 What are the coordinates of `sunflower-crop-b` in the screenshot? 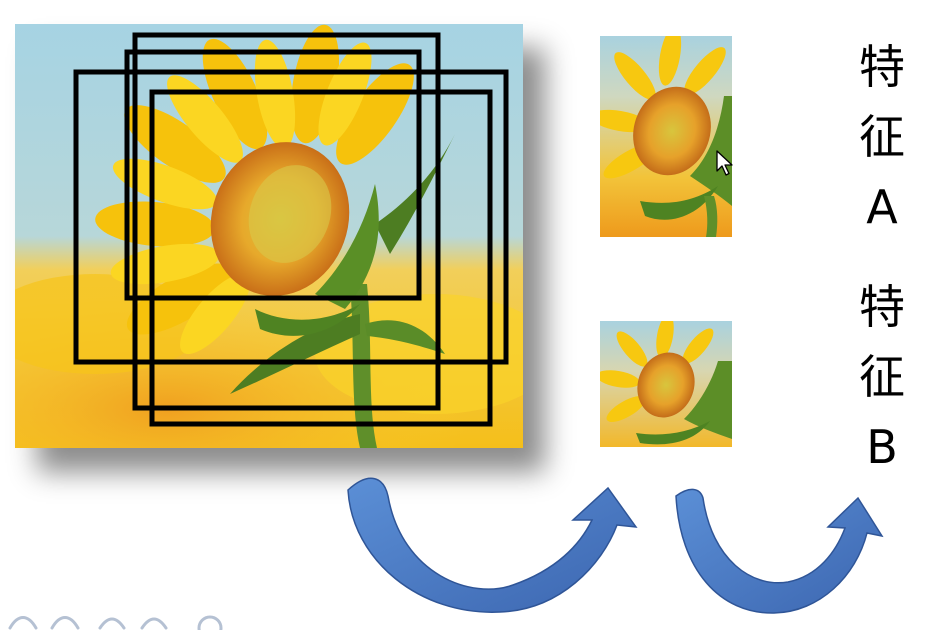 It's located at (666, 384).